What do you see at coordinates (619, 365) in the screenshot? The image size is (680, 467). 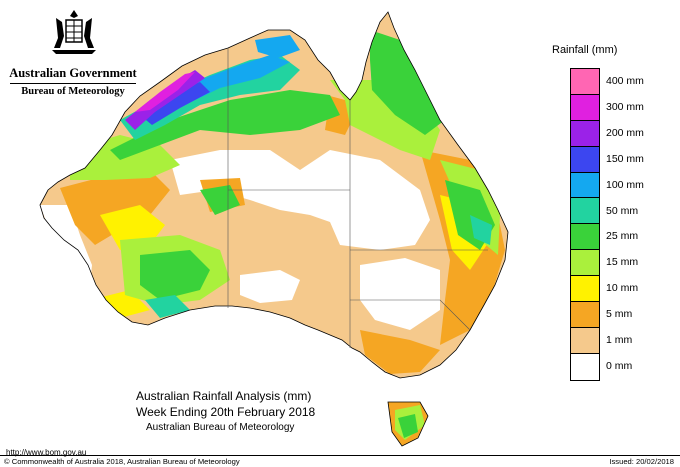 I see `legend-label: 0 mm` at bounding box center [619, 365].